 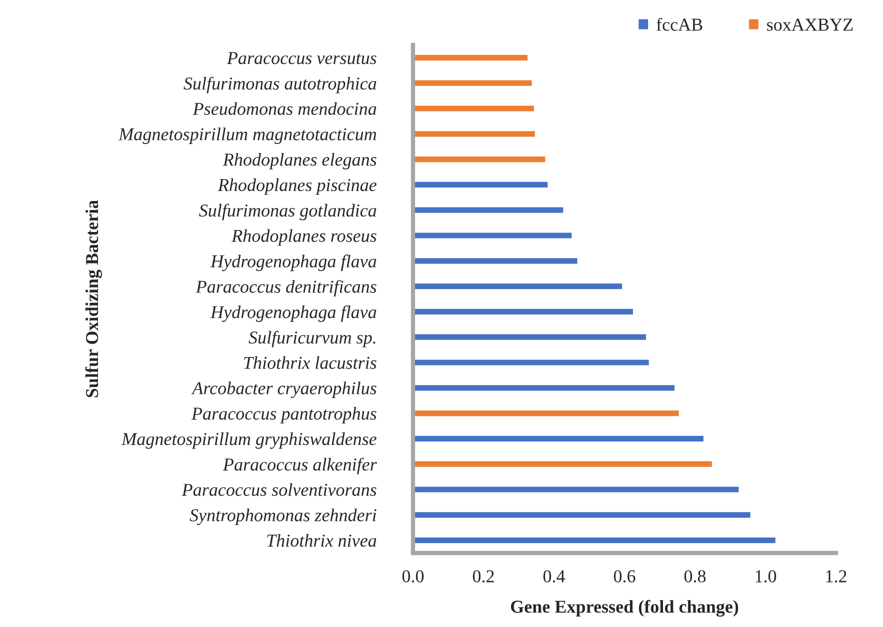 I want to click on y-tick-label: Paracoccus alkenifer, so click(x=299, y=466).